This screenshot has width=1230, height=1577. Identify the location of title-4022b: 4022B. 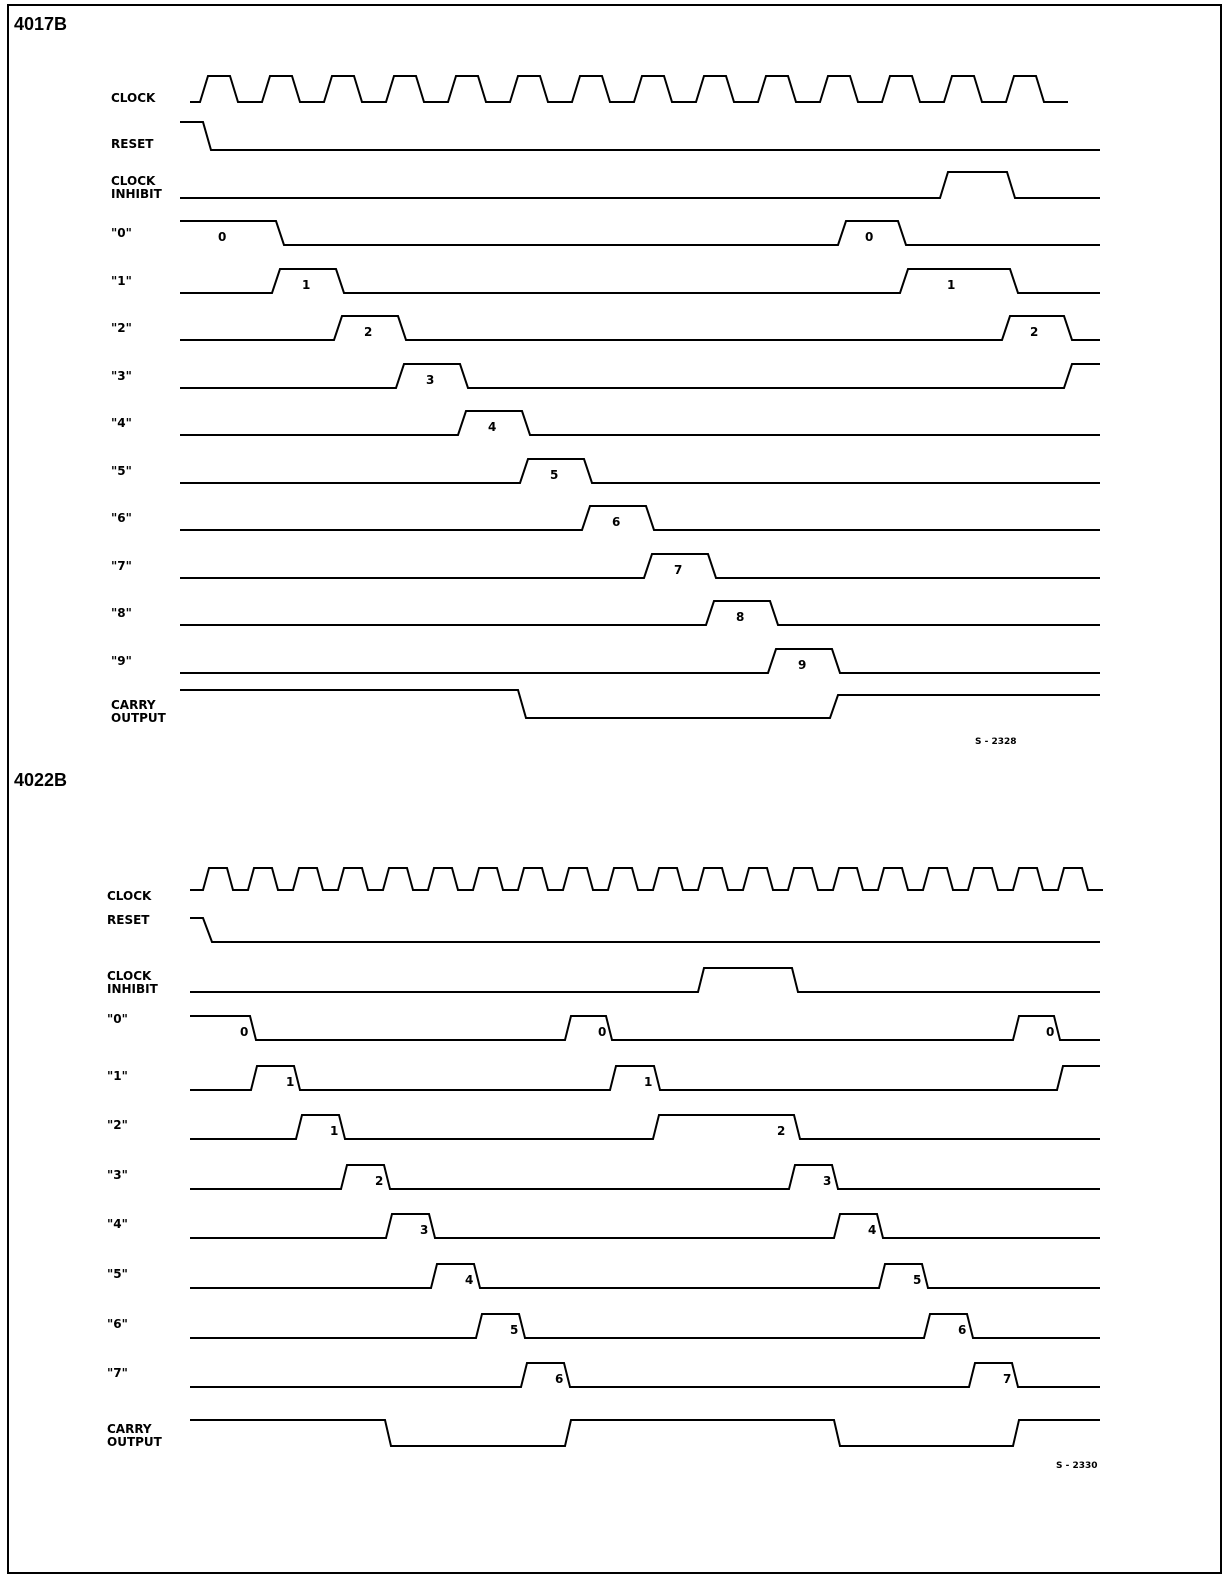
(41, 780).